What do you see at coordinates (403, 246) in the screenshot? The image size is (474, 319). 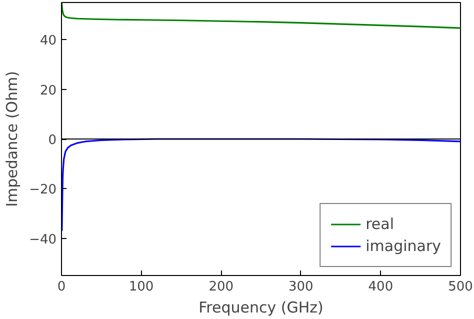 I see `legend-label: imaginary` at bounding box center [403, 246].